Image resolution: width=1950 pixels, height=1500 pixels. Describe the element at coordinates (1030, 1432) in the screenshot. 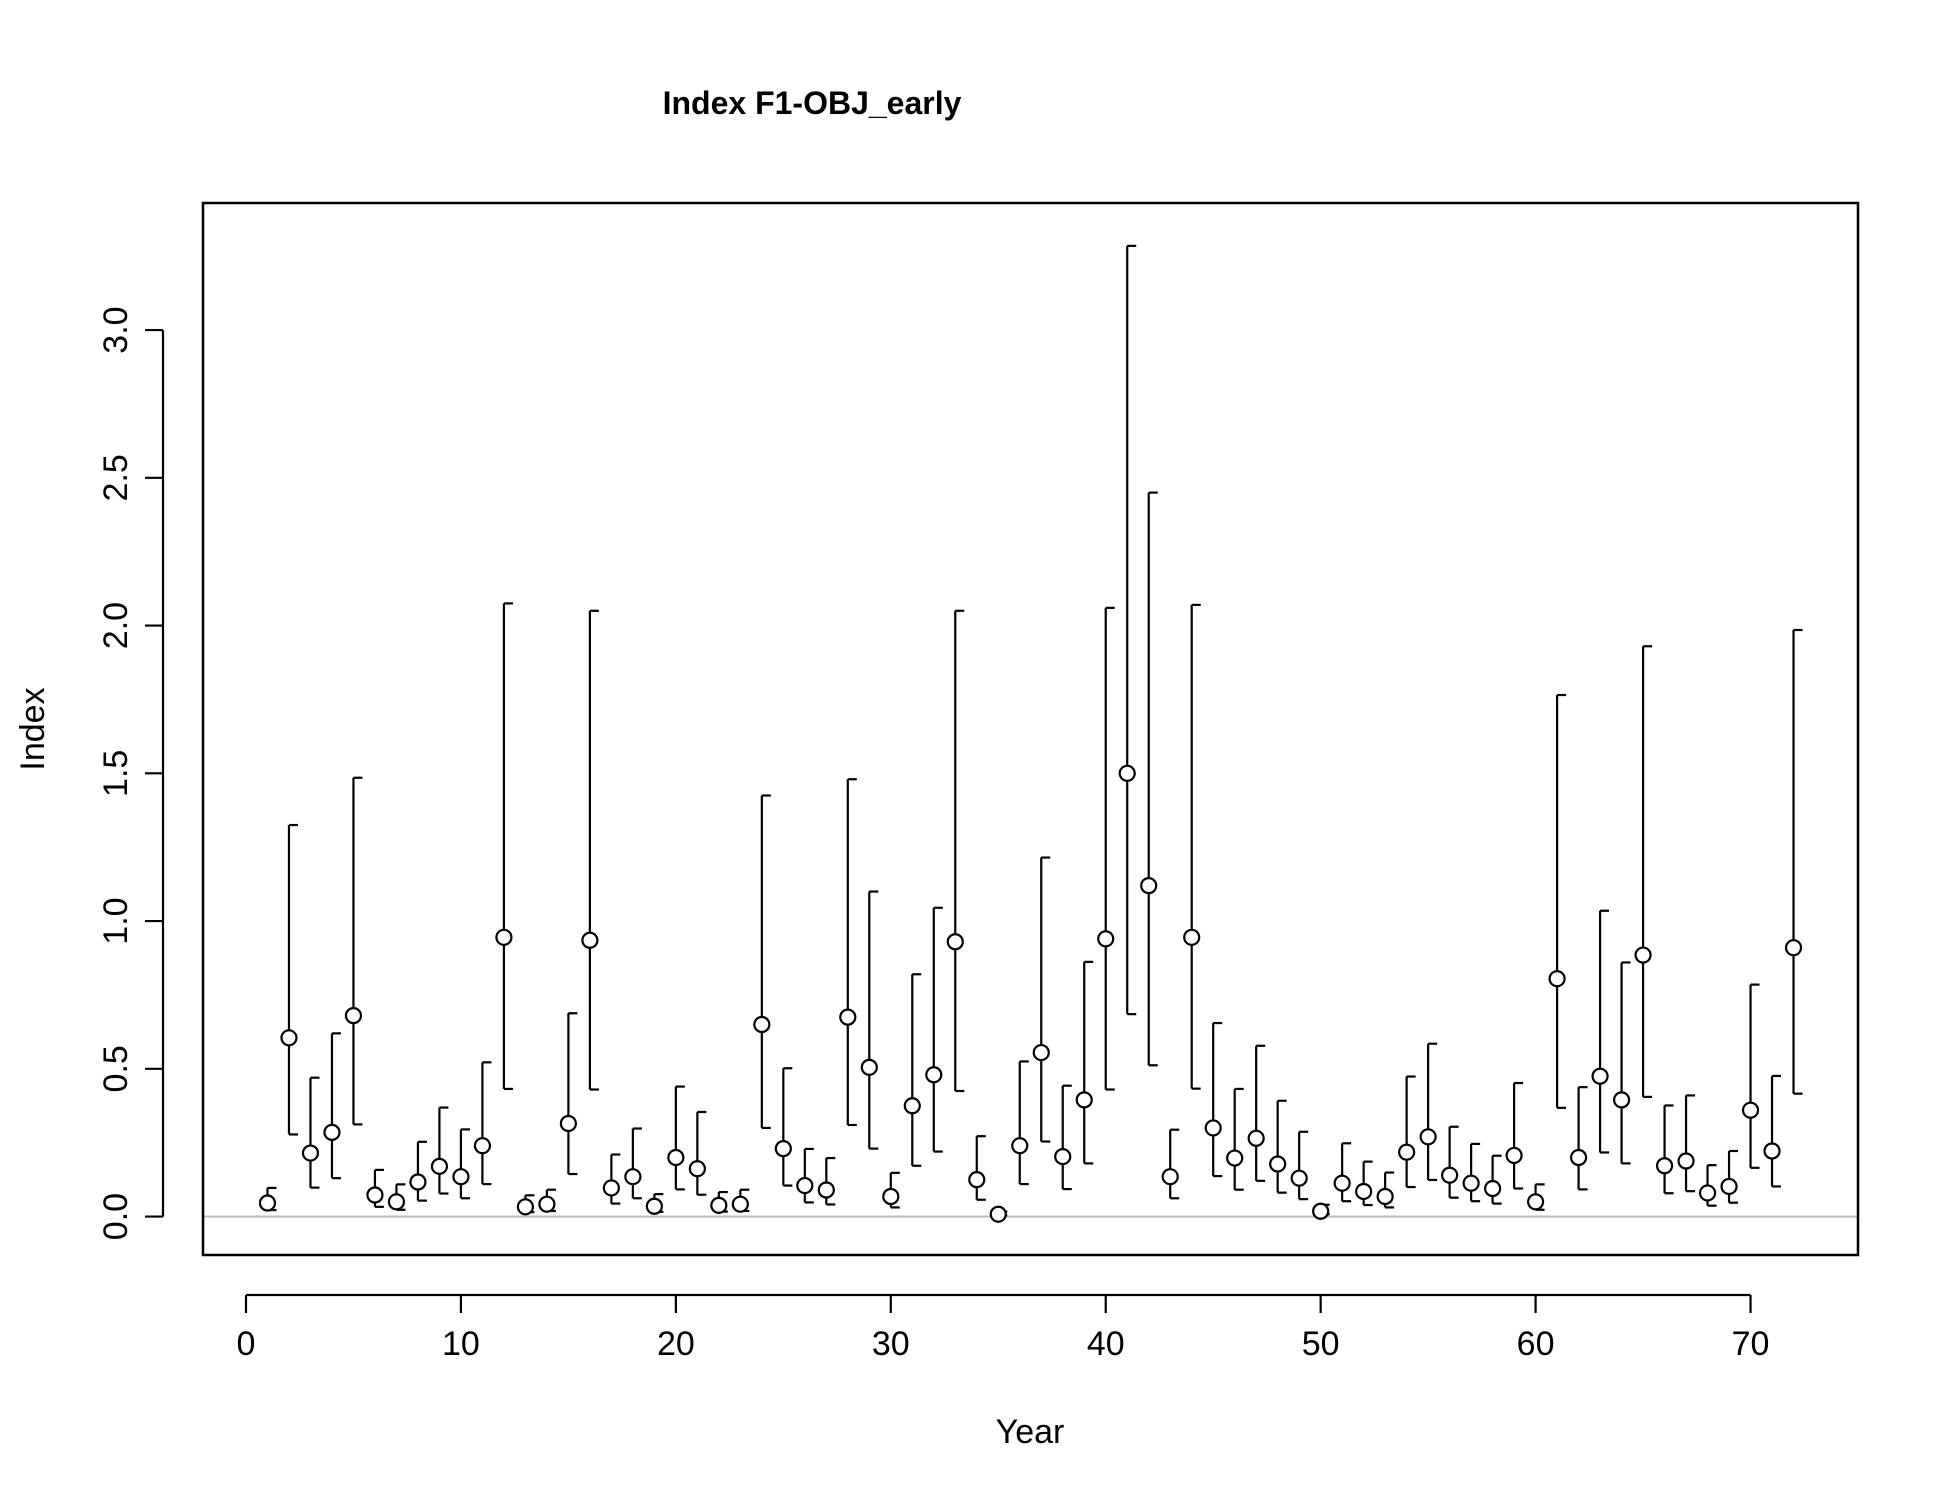

I see `x-axis-label: Year` at that location.